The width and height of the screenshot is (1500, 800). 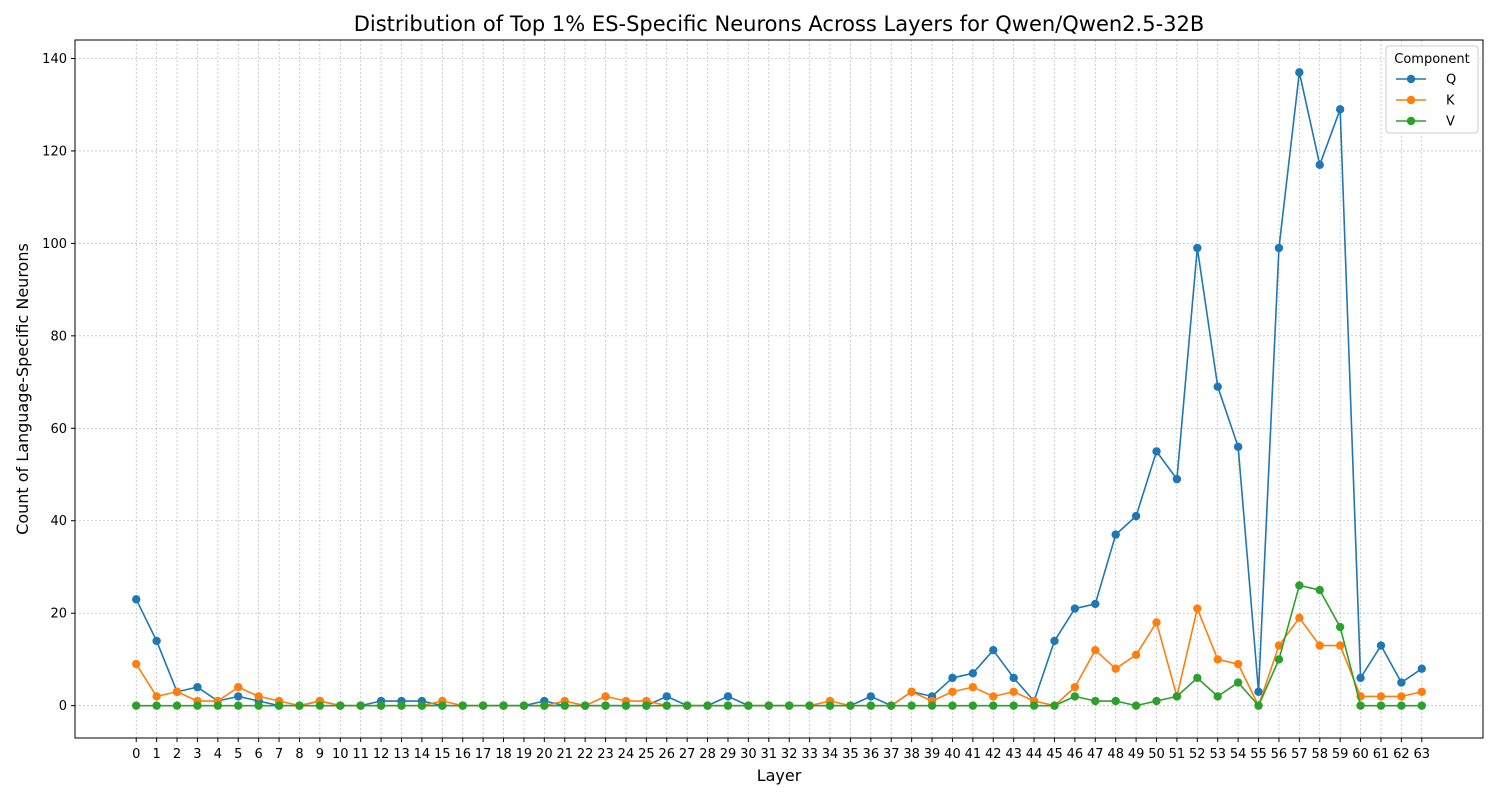 What do you see at coordinates (911, 754) in the screenshot?
I see `x-tick-label: 38` at bounding box center [911, 754].